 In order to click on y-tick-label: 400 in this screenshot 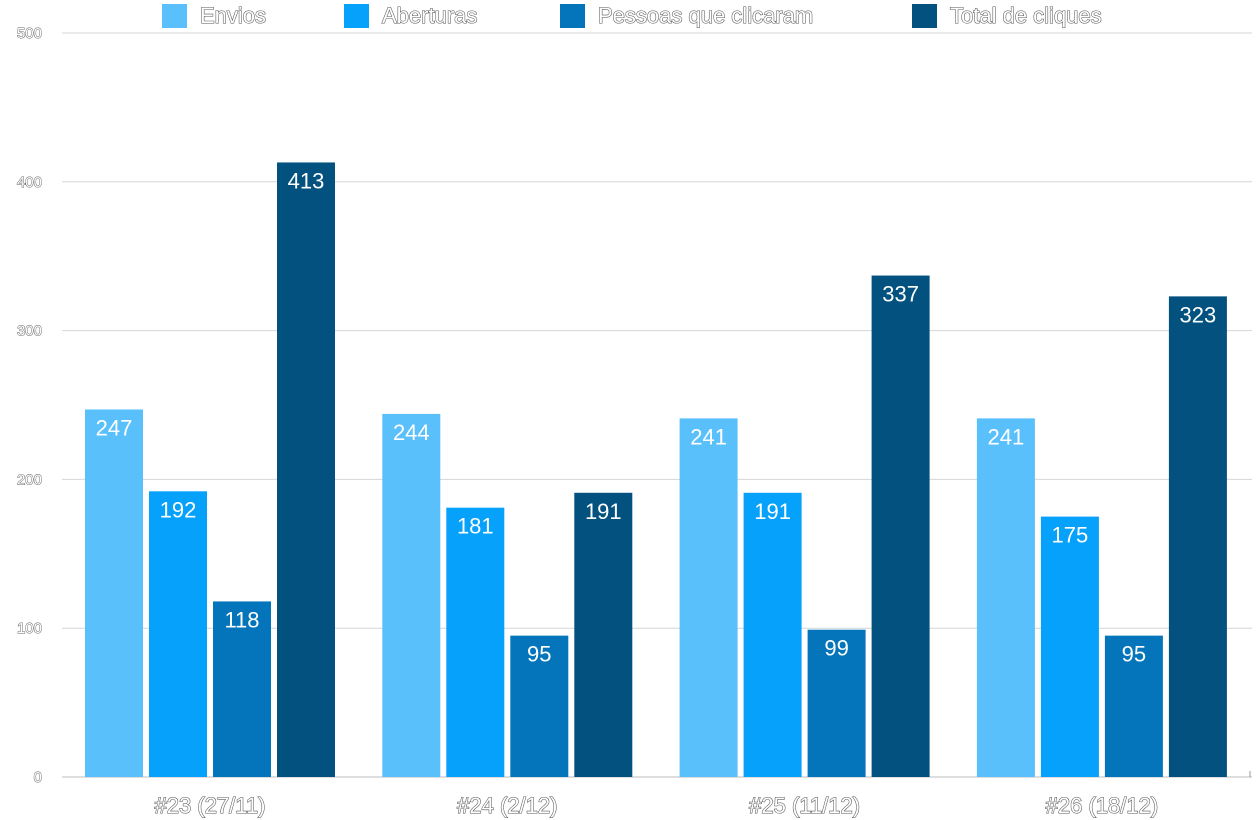, I will do `click(29, 182)`.